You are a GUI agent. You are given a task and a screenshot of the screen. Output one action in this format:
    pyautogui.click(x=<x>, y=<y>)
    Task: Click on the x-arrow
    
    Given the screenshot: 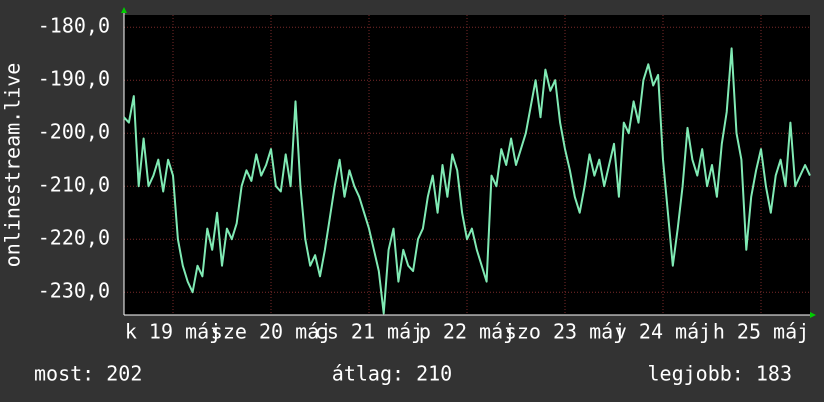 What is the action you would take?
    pyautogui.click(x=813, y=315)
    